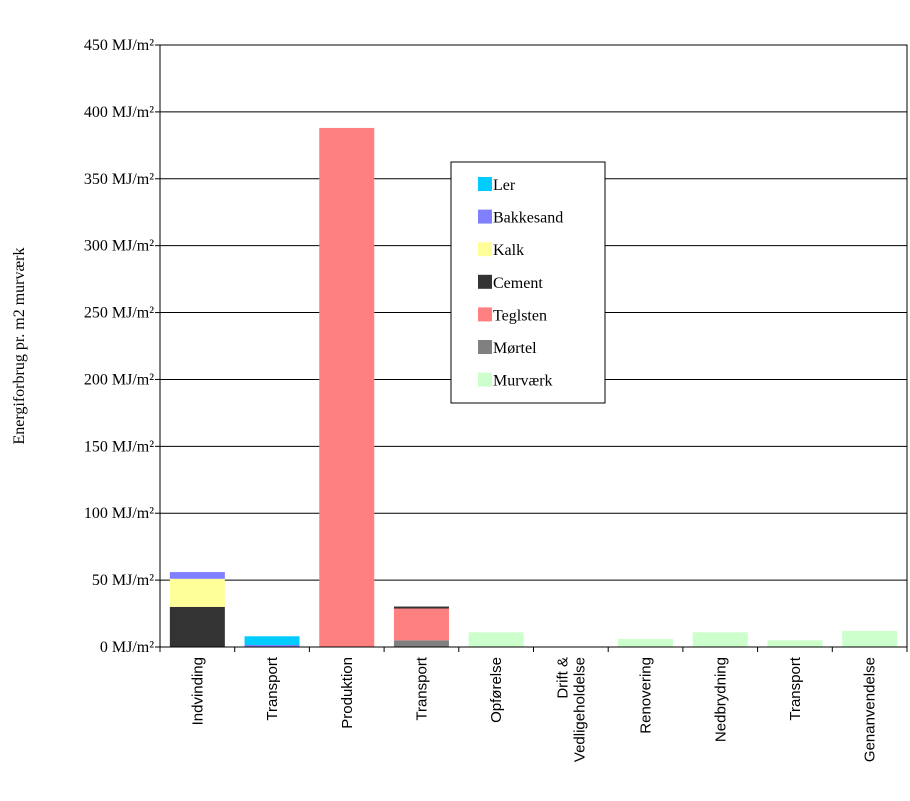 The height and width of the screenshot is (801, 910). Describe the element at coordinates (515, 348) in the screenshot. I see `legend-label: Mørtel` at that location.